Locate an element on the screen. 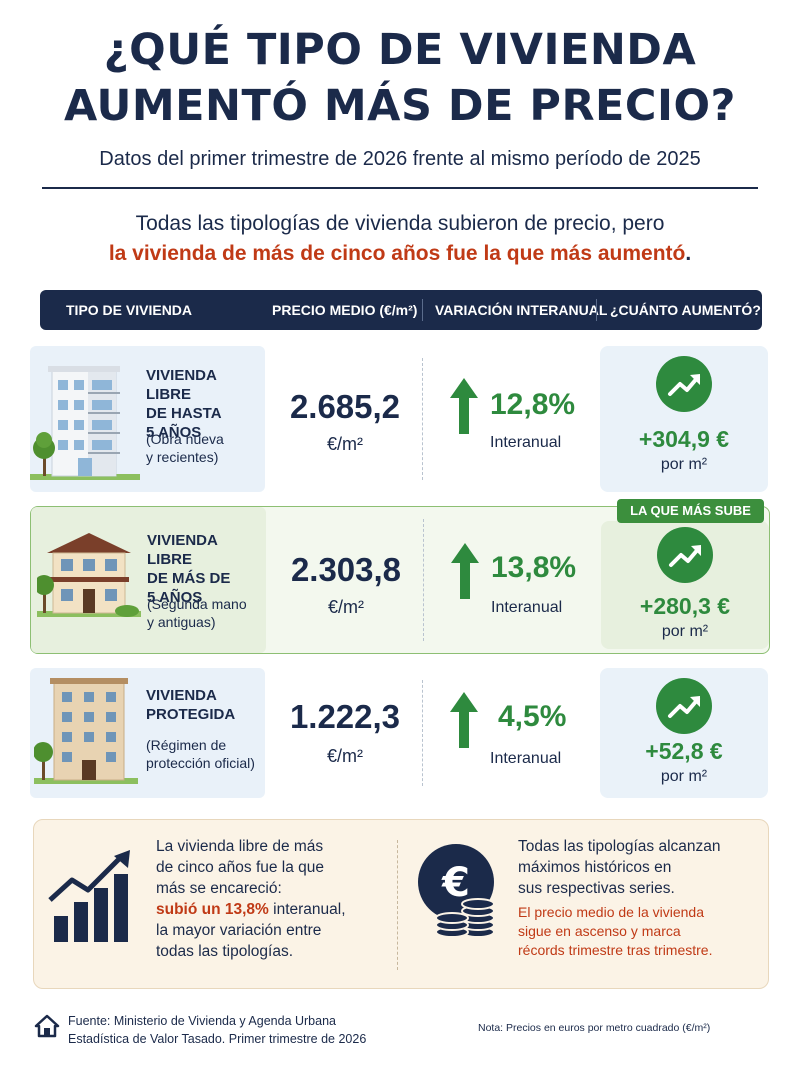 The height and width of the screenshot is (1067, 800). intro-end: . is located at coordinates (688, 253).